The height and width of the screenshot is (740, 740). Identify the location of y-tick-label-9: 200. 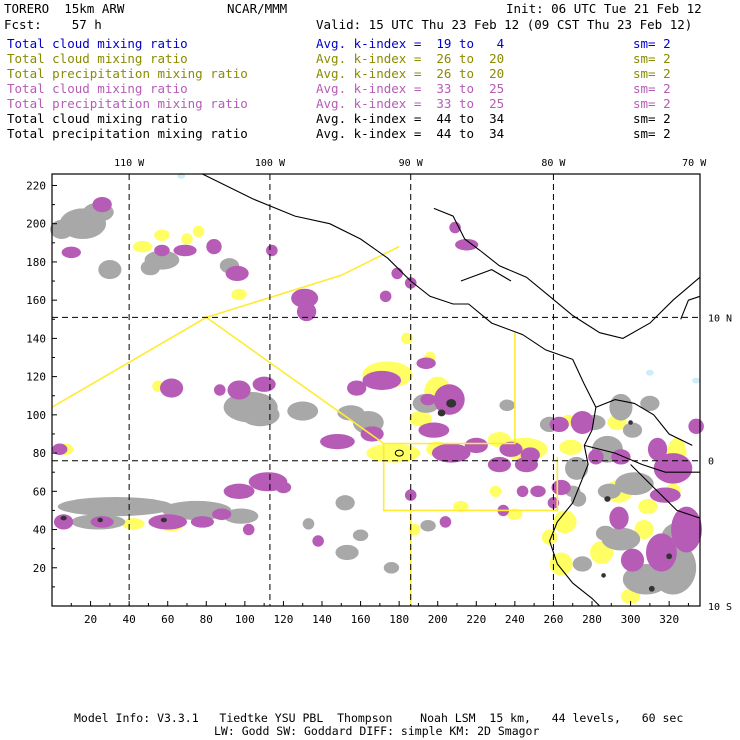
(36, 224).